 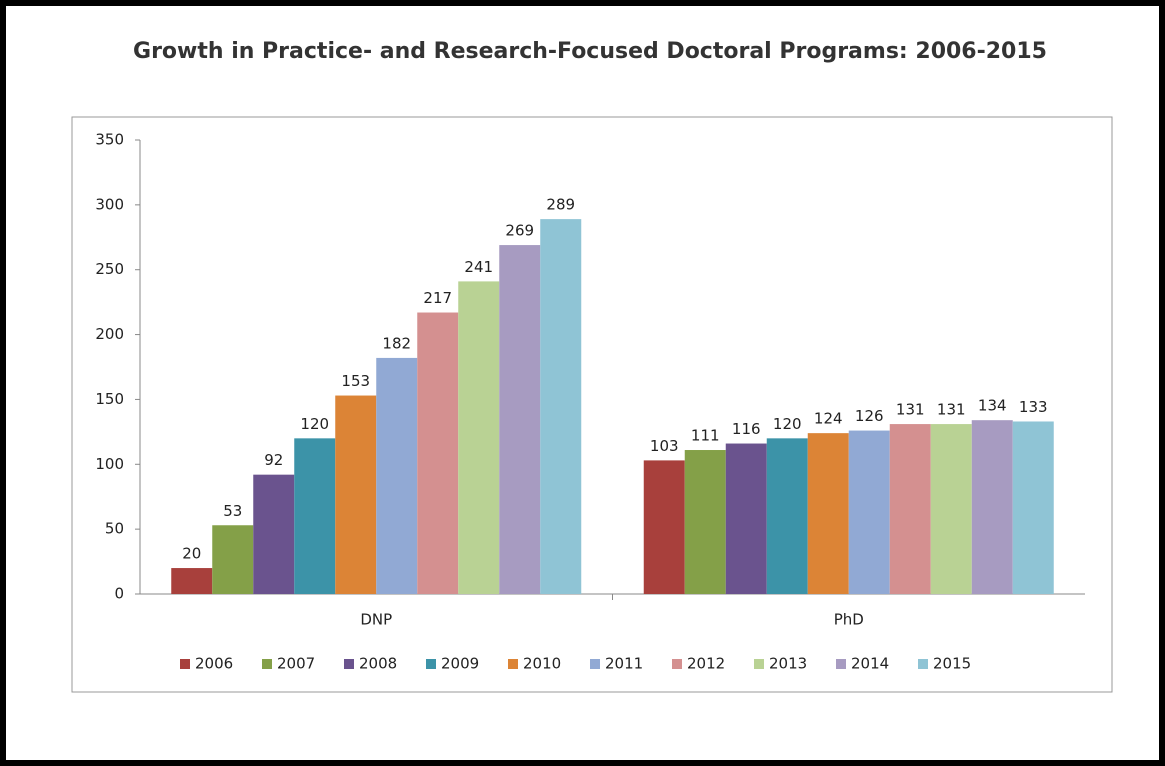 What do you see at coordinates (109, 204) in the screenshot?
I see `y-tick-label: 300` at bounding box center [109, 204].